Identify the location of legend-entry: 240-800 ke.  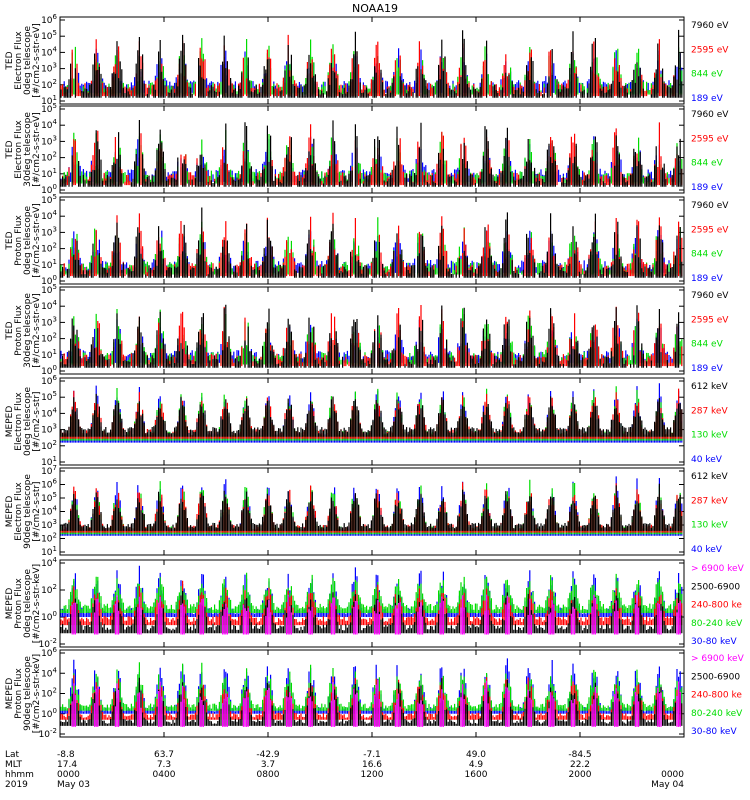
(716, 606).